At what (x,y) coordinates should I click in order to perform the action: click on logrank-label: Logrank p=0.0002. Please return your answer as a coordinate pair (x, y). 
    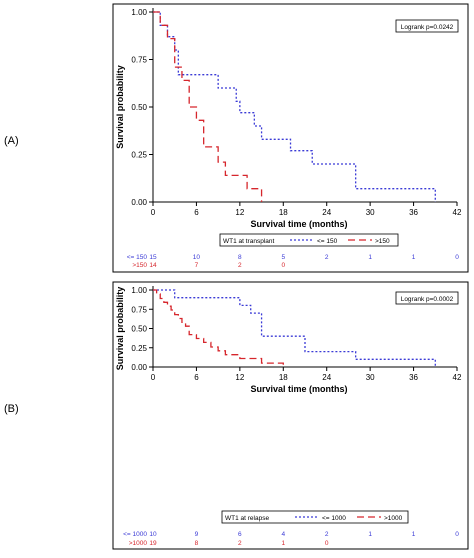
    Looking at the image, I should click on (427, 299).